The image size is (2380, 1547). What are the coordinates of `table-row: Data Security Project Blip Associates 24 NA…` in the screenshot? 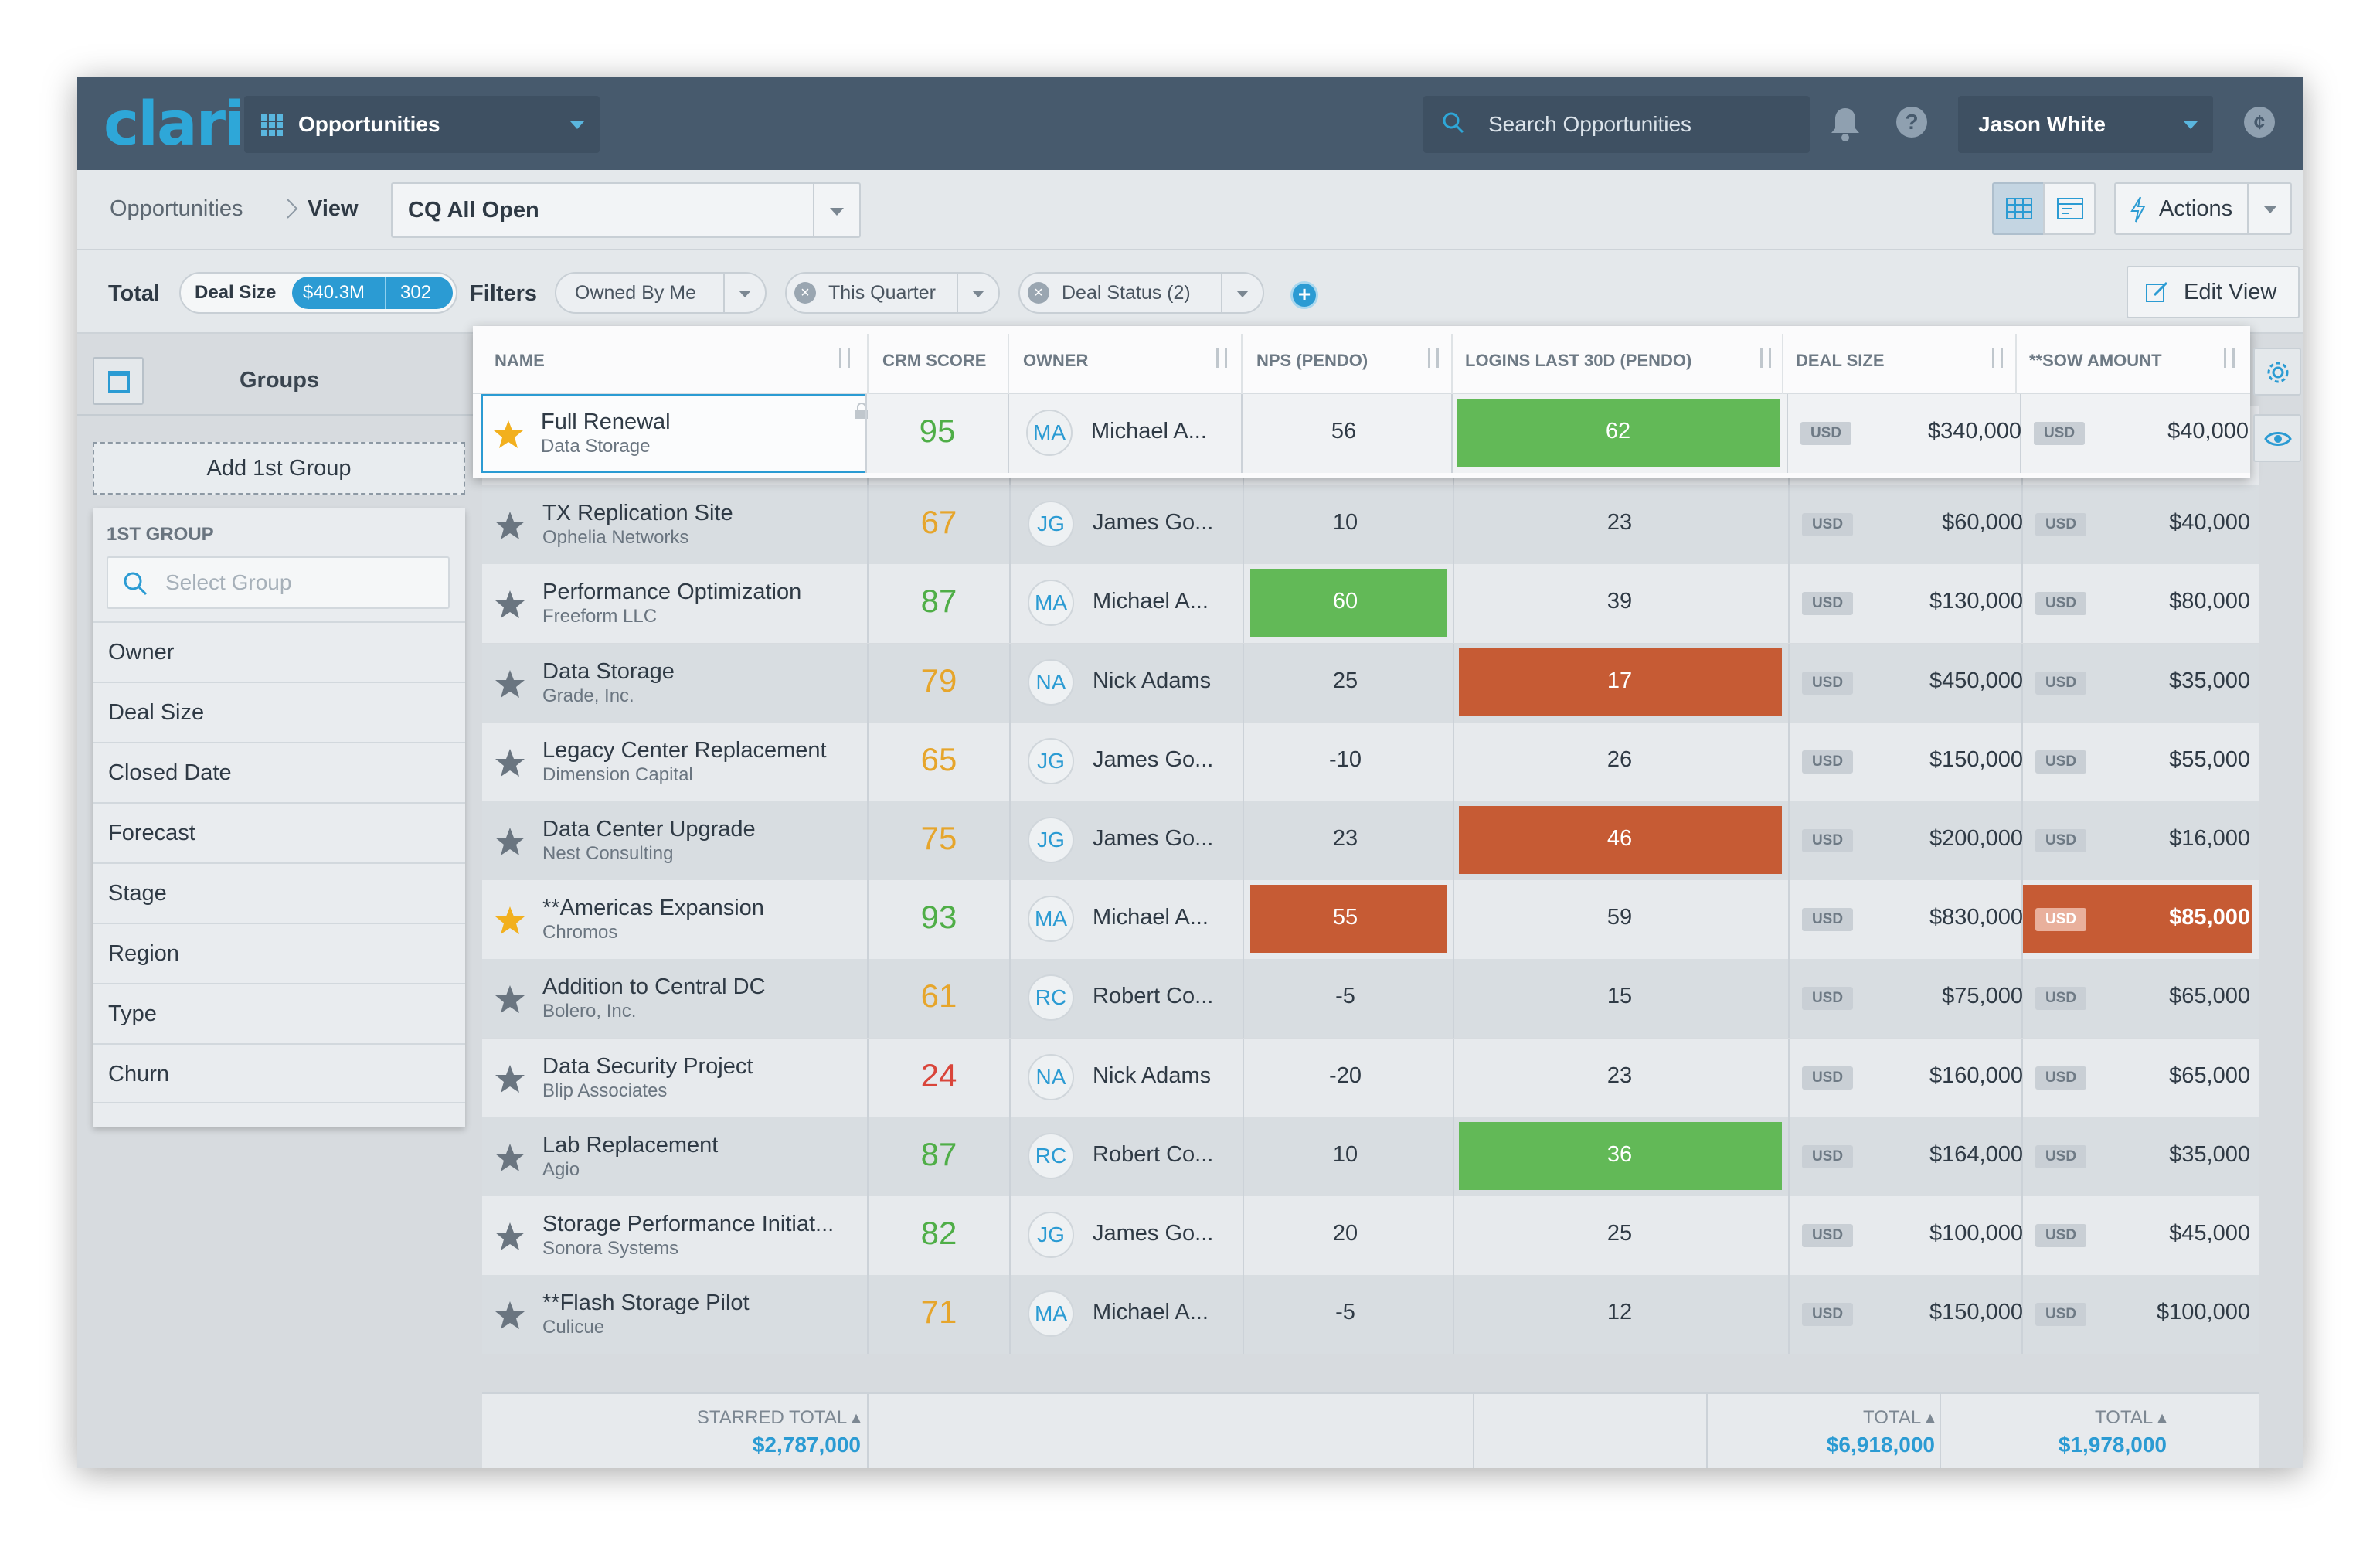 It's located at (1370, 1077).